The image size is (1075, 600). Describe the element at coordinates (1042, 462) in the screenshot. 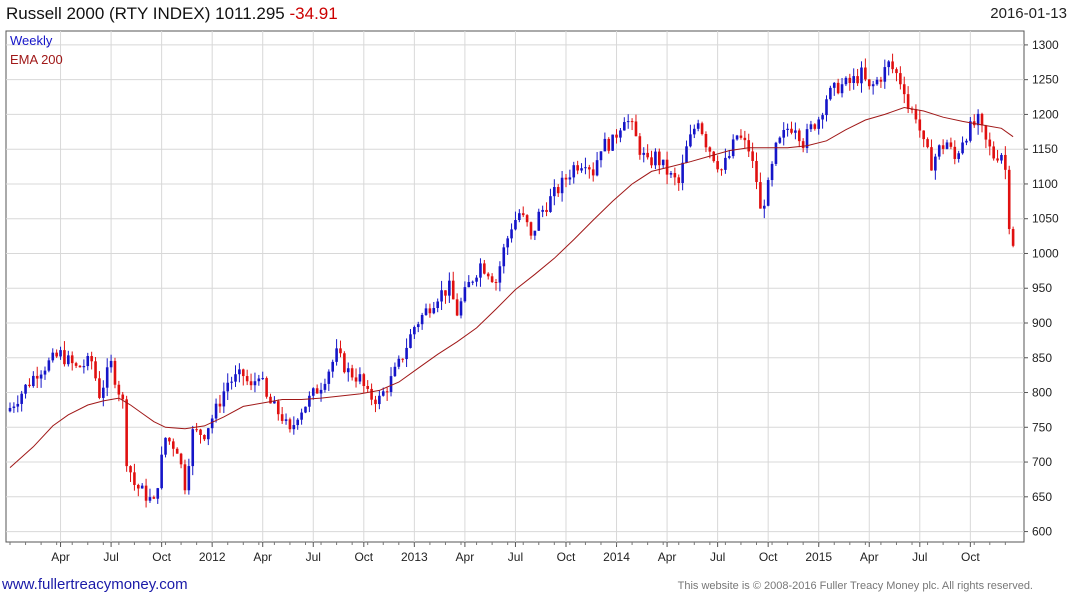

I see `y-tick-label: 700` at that location.